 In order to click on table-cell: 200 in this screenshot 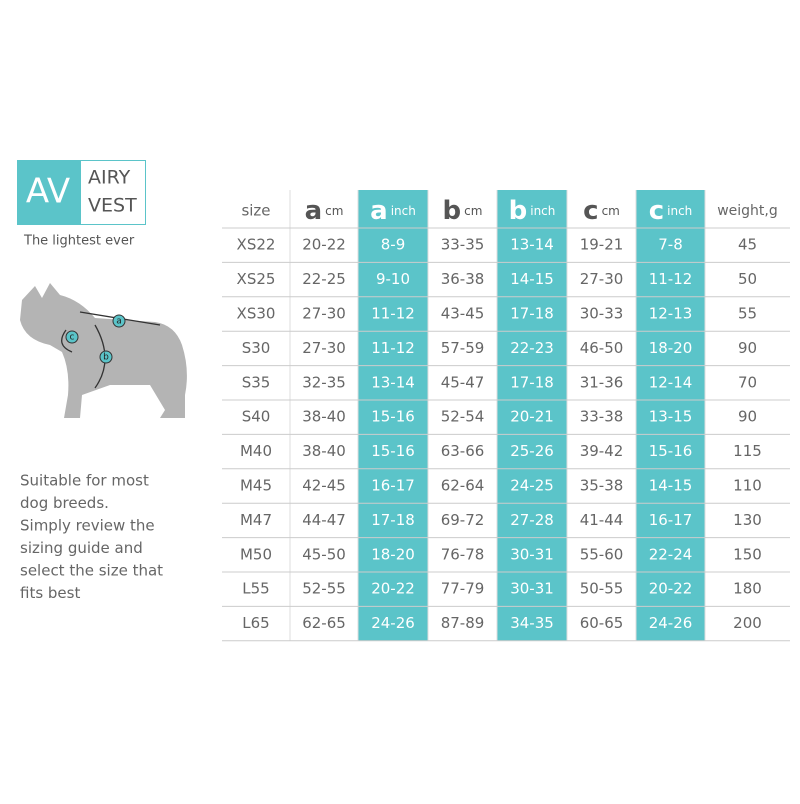, I will do `click(747, 623)`.